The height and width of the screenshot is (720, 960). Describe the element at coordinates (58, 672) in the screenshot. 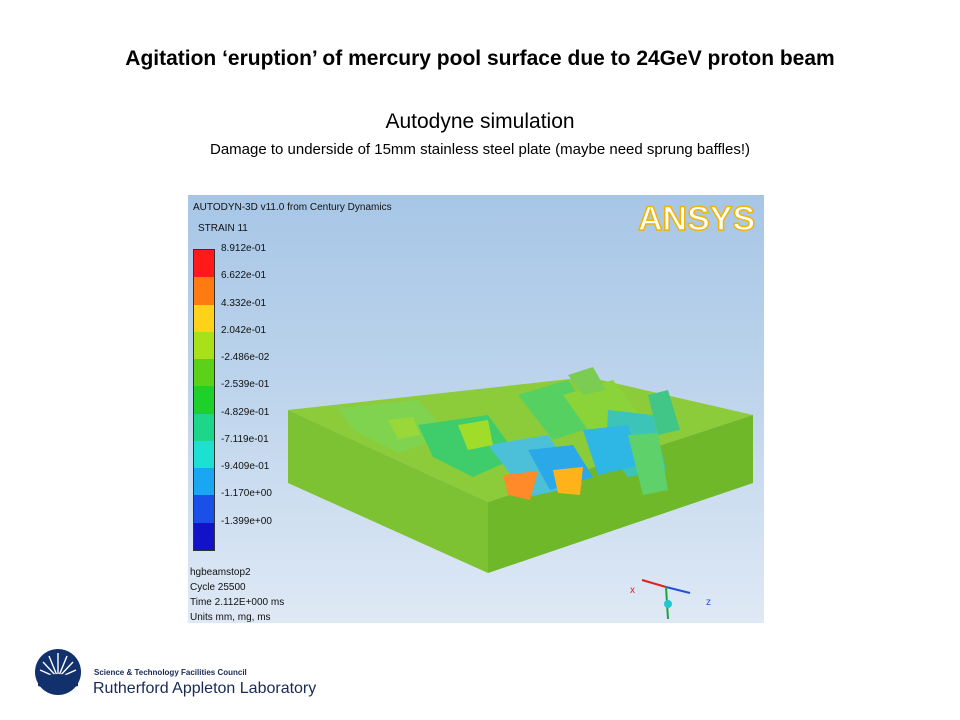

I see `stfc-sunburst-icon` at that location.